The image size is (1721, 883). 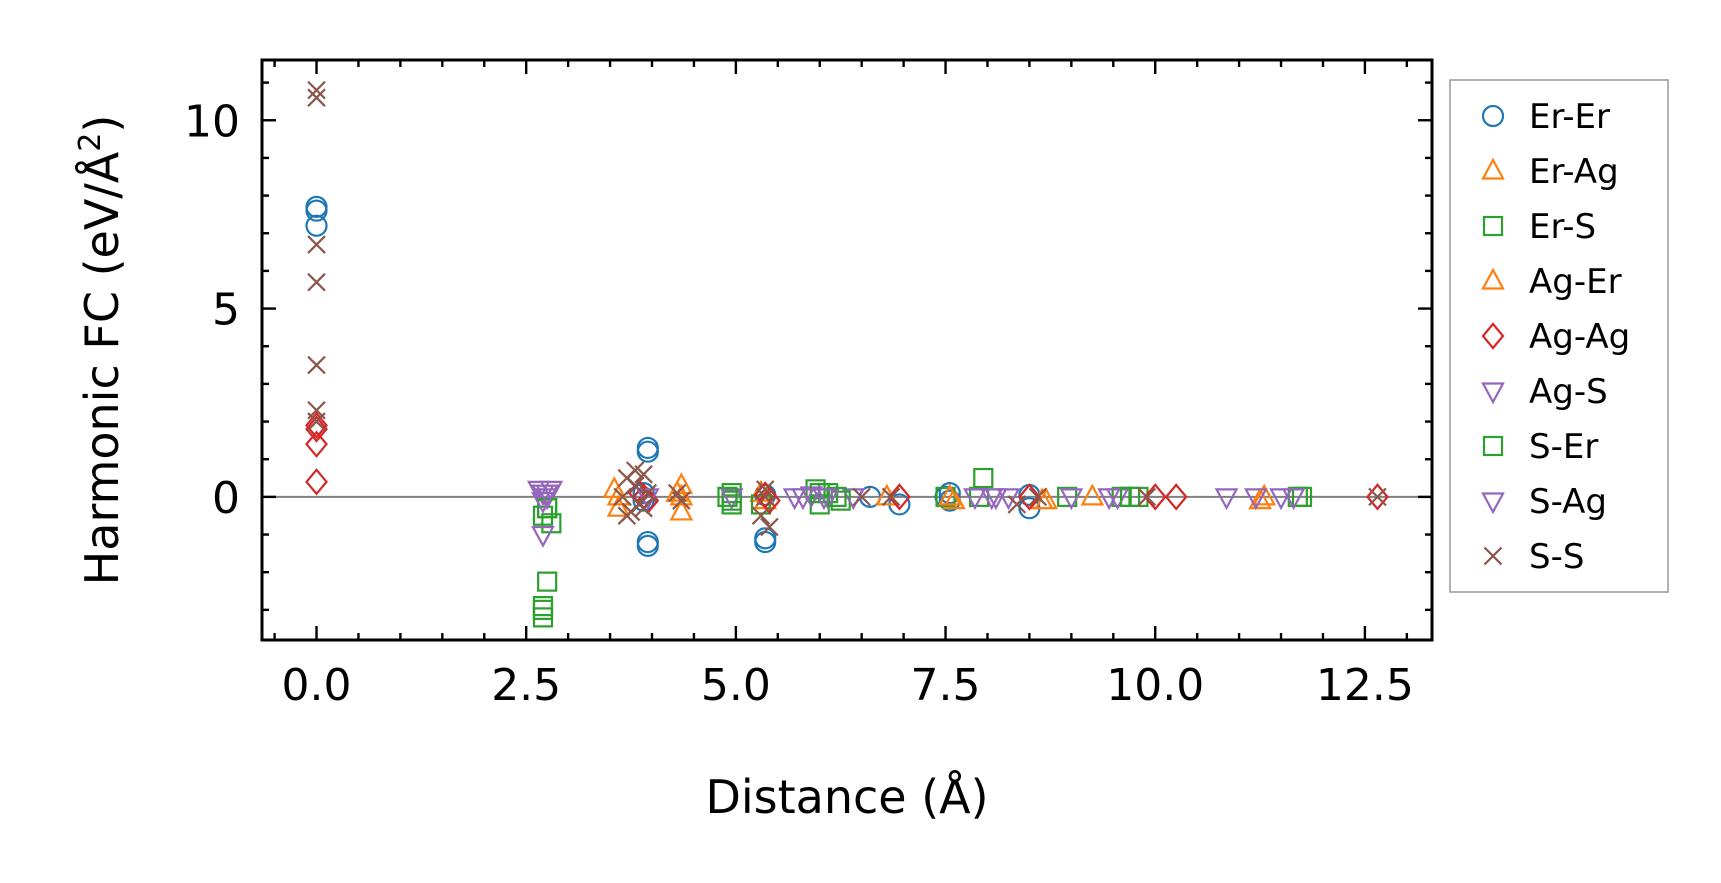 What do you see at coordinates (1575, 282) in the screenshot?
I see `legend-label: Ag-Er` at bounding box center [1575, 282].